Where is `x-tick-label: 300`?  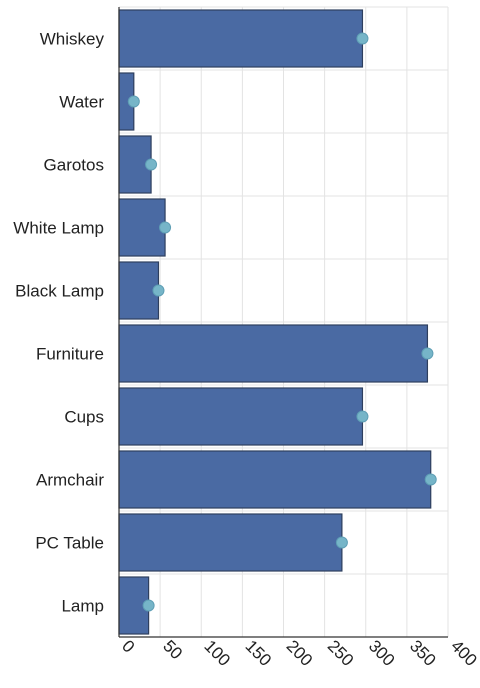 x-tick-label: 300 is located at coordinates (381, 652).